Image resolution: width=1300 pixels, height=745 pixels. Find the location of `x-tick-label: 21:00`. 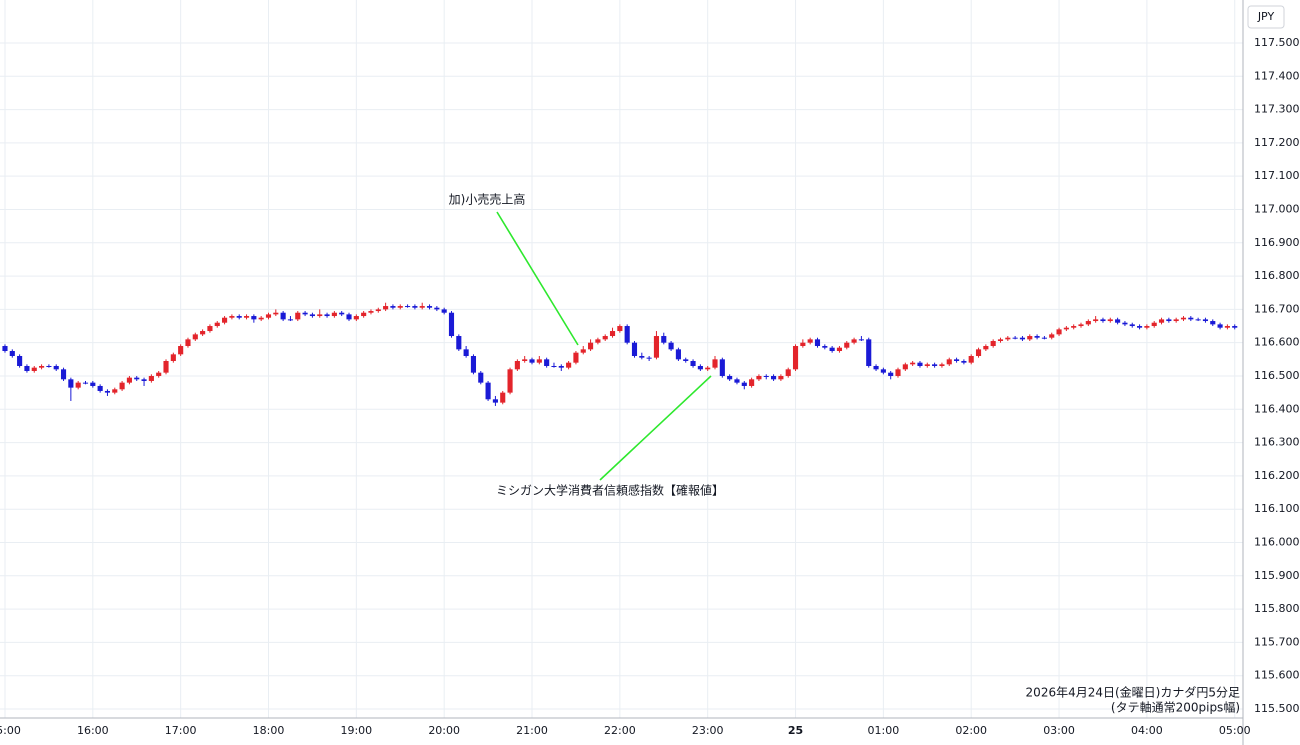

x-tick-label: 21:00 is located at coordinates (532, 730).